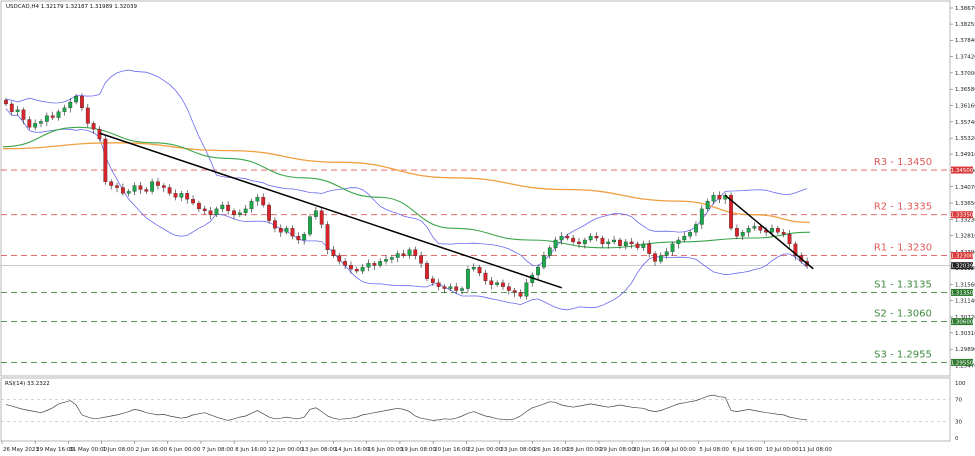 The height and width of the screenshot is (456, 975). I want to click on rsi-panel-frame, so click(475, 409).